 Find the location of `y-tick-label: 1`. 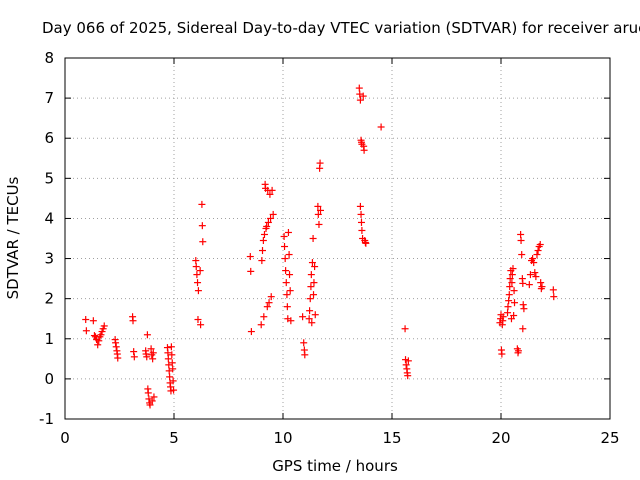

y-tick-label: 1 is located at coordinates (49, 339).